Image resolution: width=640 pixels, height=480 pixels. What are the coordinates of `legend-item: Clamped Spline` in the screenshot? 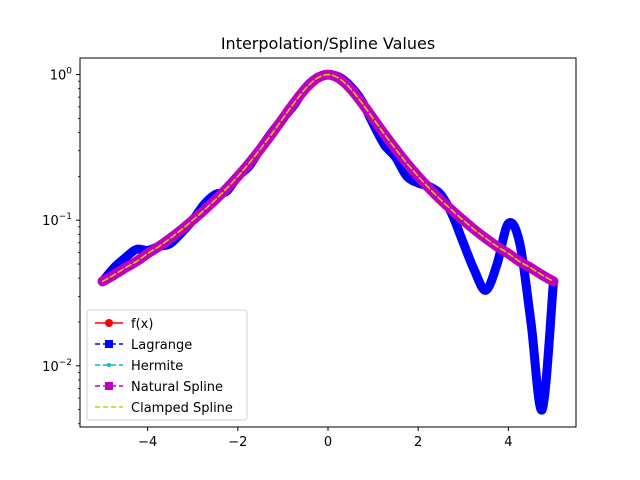 It's located at (164, 408).